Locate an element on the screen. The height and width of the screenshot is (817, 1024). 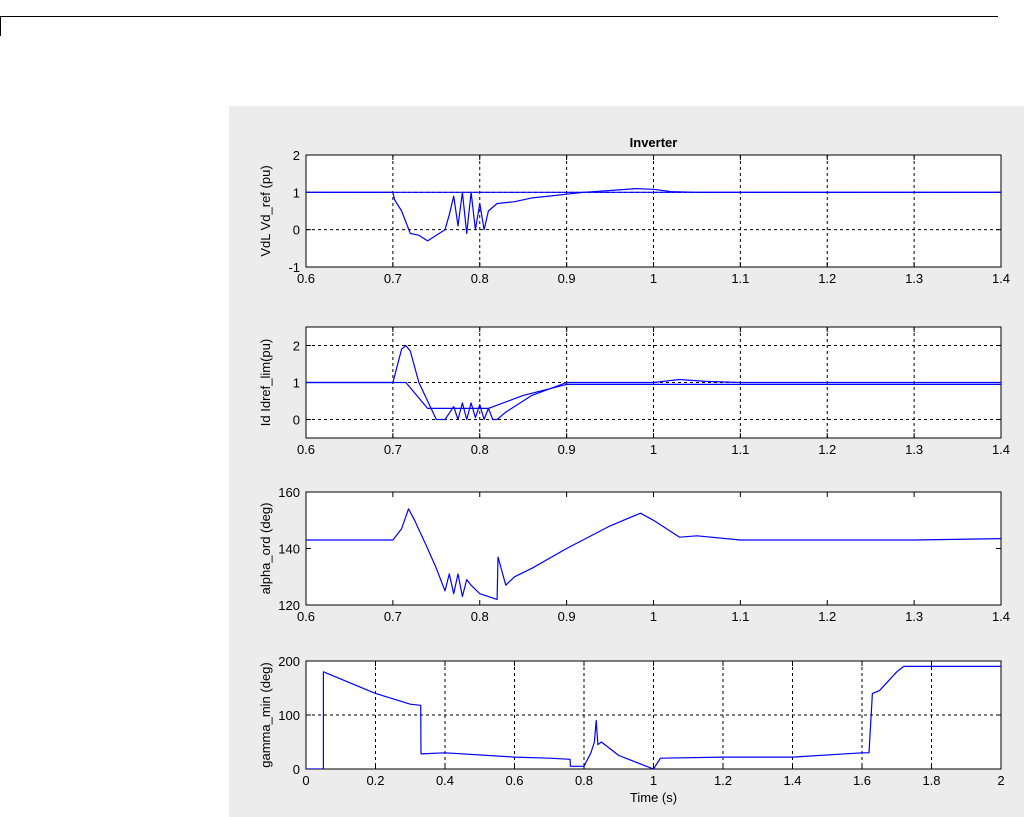
y-tick-label: -1 is located at coordinates (294, 267).